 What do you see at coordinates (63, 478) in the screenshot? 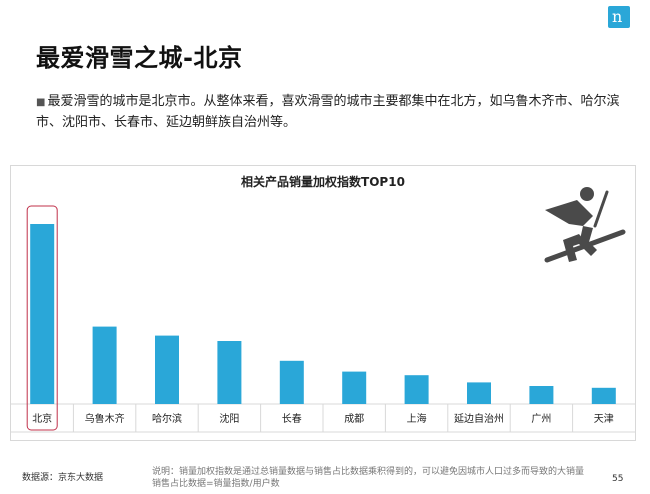
I see `data-source-note: 数据源：京东大数据` at bounding box center [63, 478].